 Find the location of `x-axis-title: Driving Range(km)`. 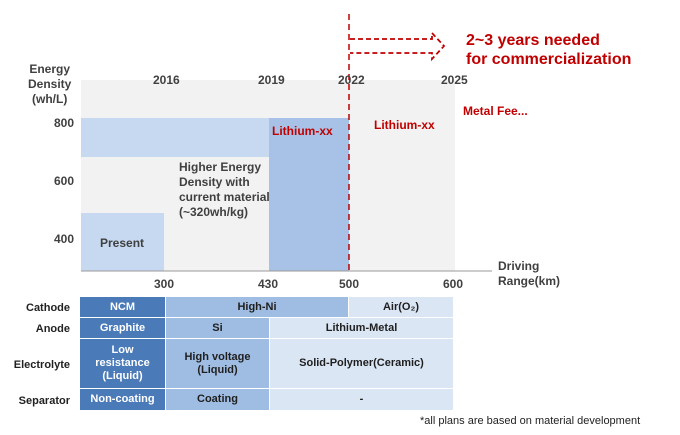

x-axis-title: Driving Range(km) is located at coordinates (529, 274).